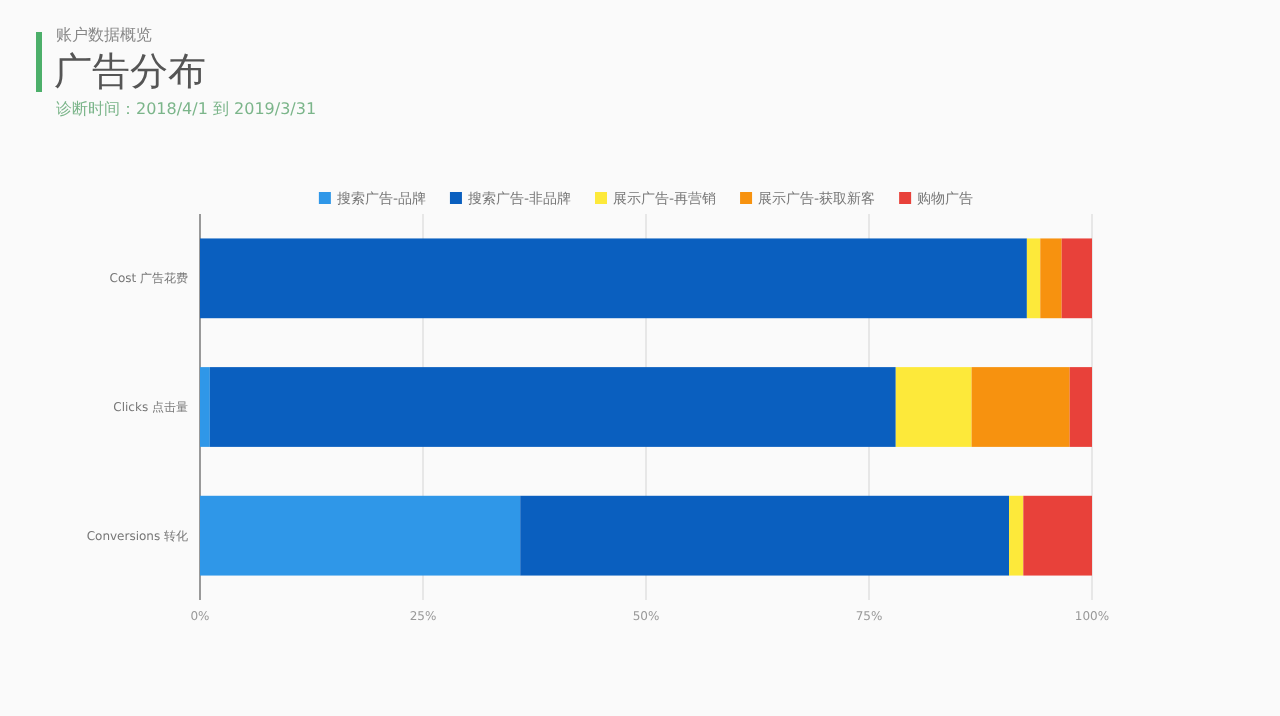  I want to click on text: 账户数据概览, so click(104, 35).